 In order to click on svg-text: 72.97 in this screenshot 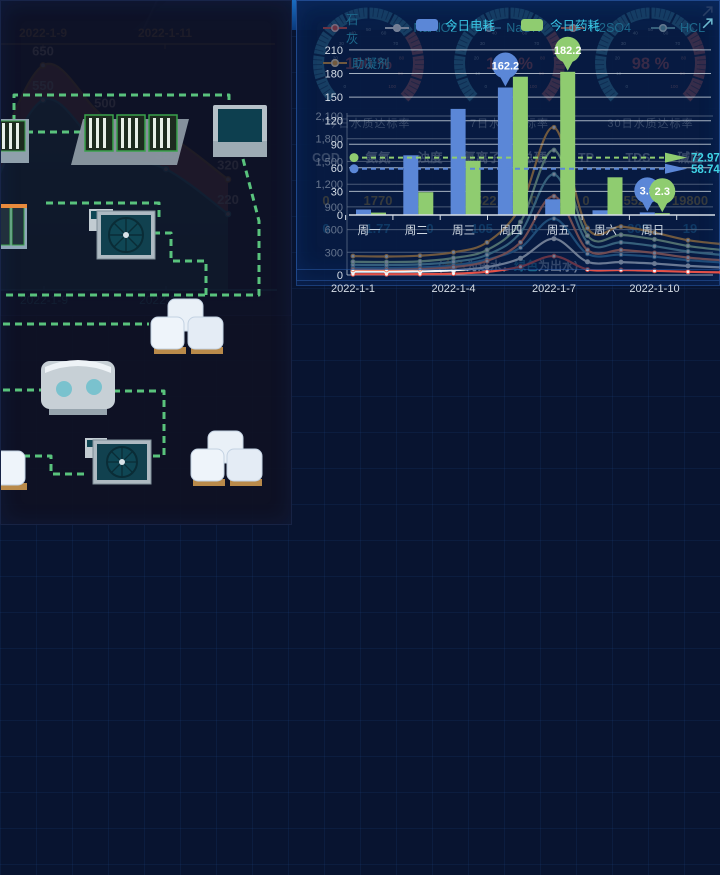, I will do `click(705, 159)`.